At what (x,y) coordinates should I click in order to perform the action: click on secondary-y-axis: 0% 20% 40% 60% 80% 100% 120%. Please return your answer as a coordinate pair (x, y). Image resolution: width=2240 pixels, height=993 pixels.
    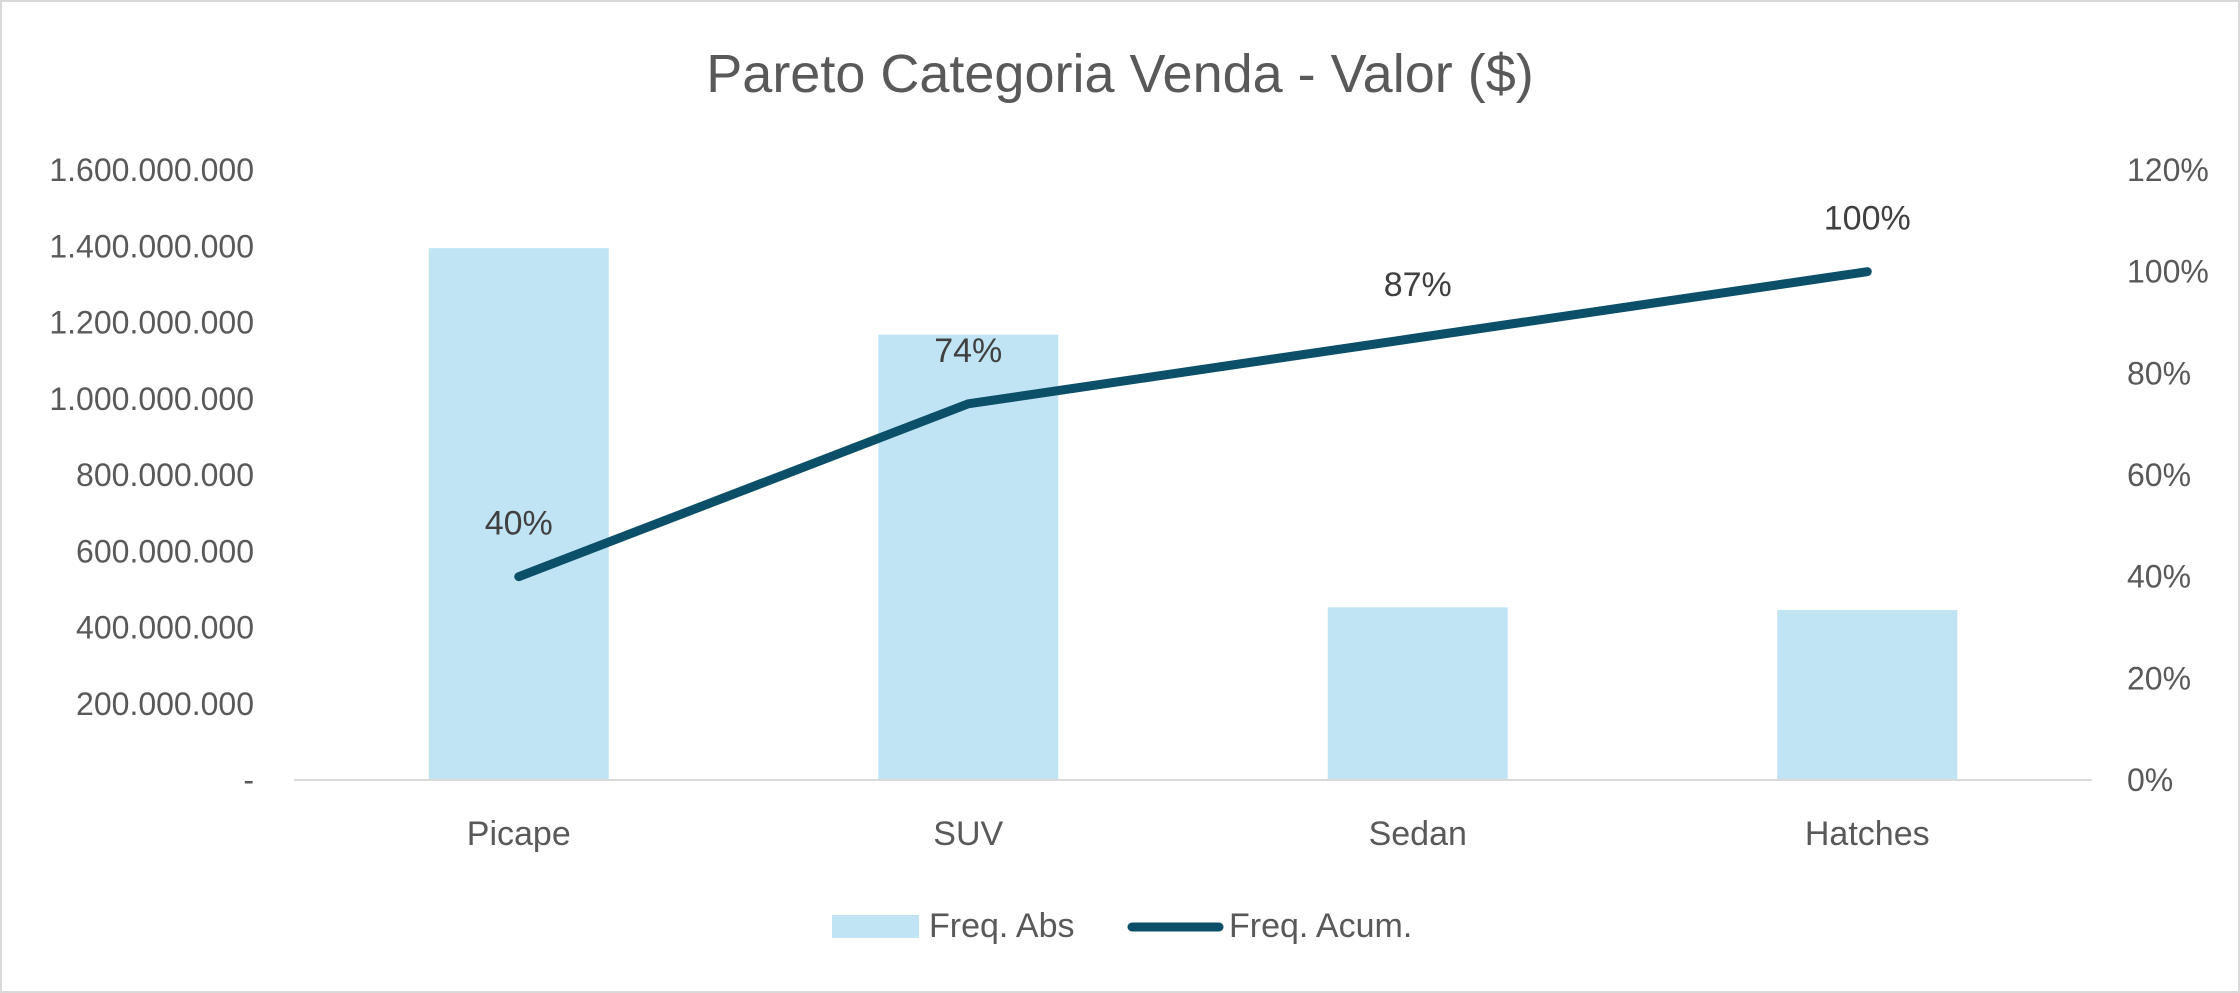
    Looking at the image, I should click on (2168, 475).